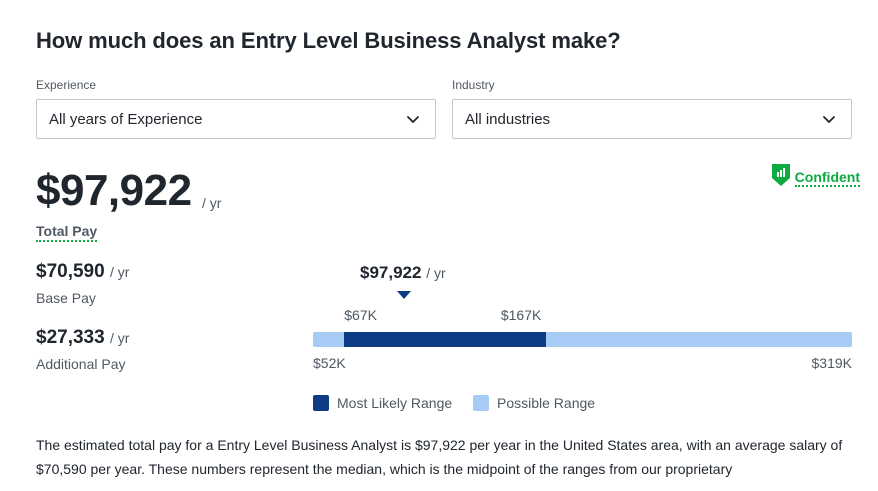 The width and height of the screenshot is (878, 491). What do you see at coordinates (119, 272) in the screenshot?
I see `base-pay-unit: / yr` at bounding box center [119, 272].